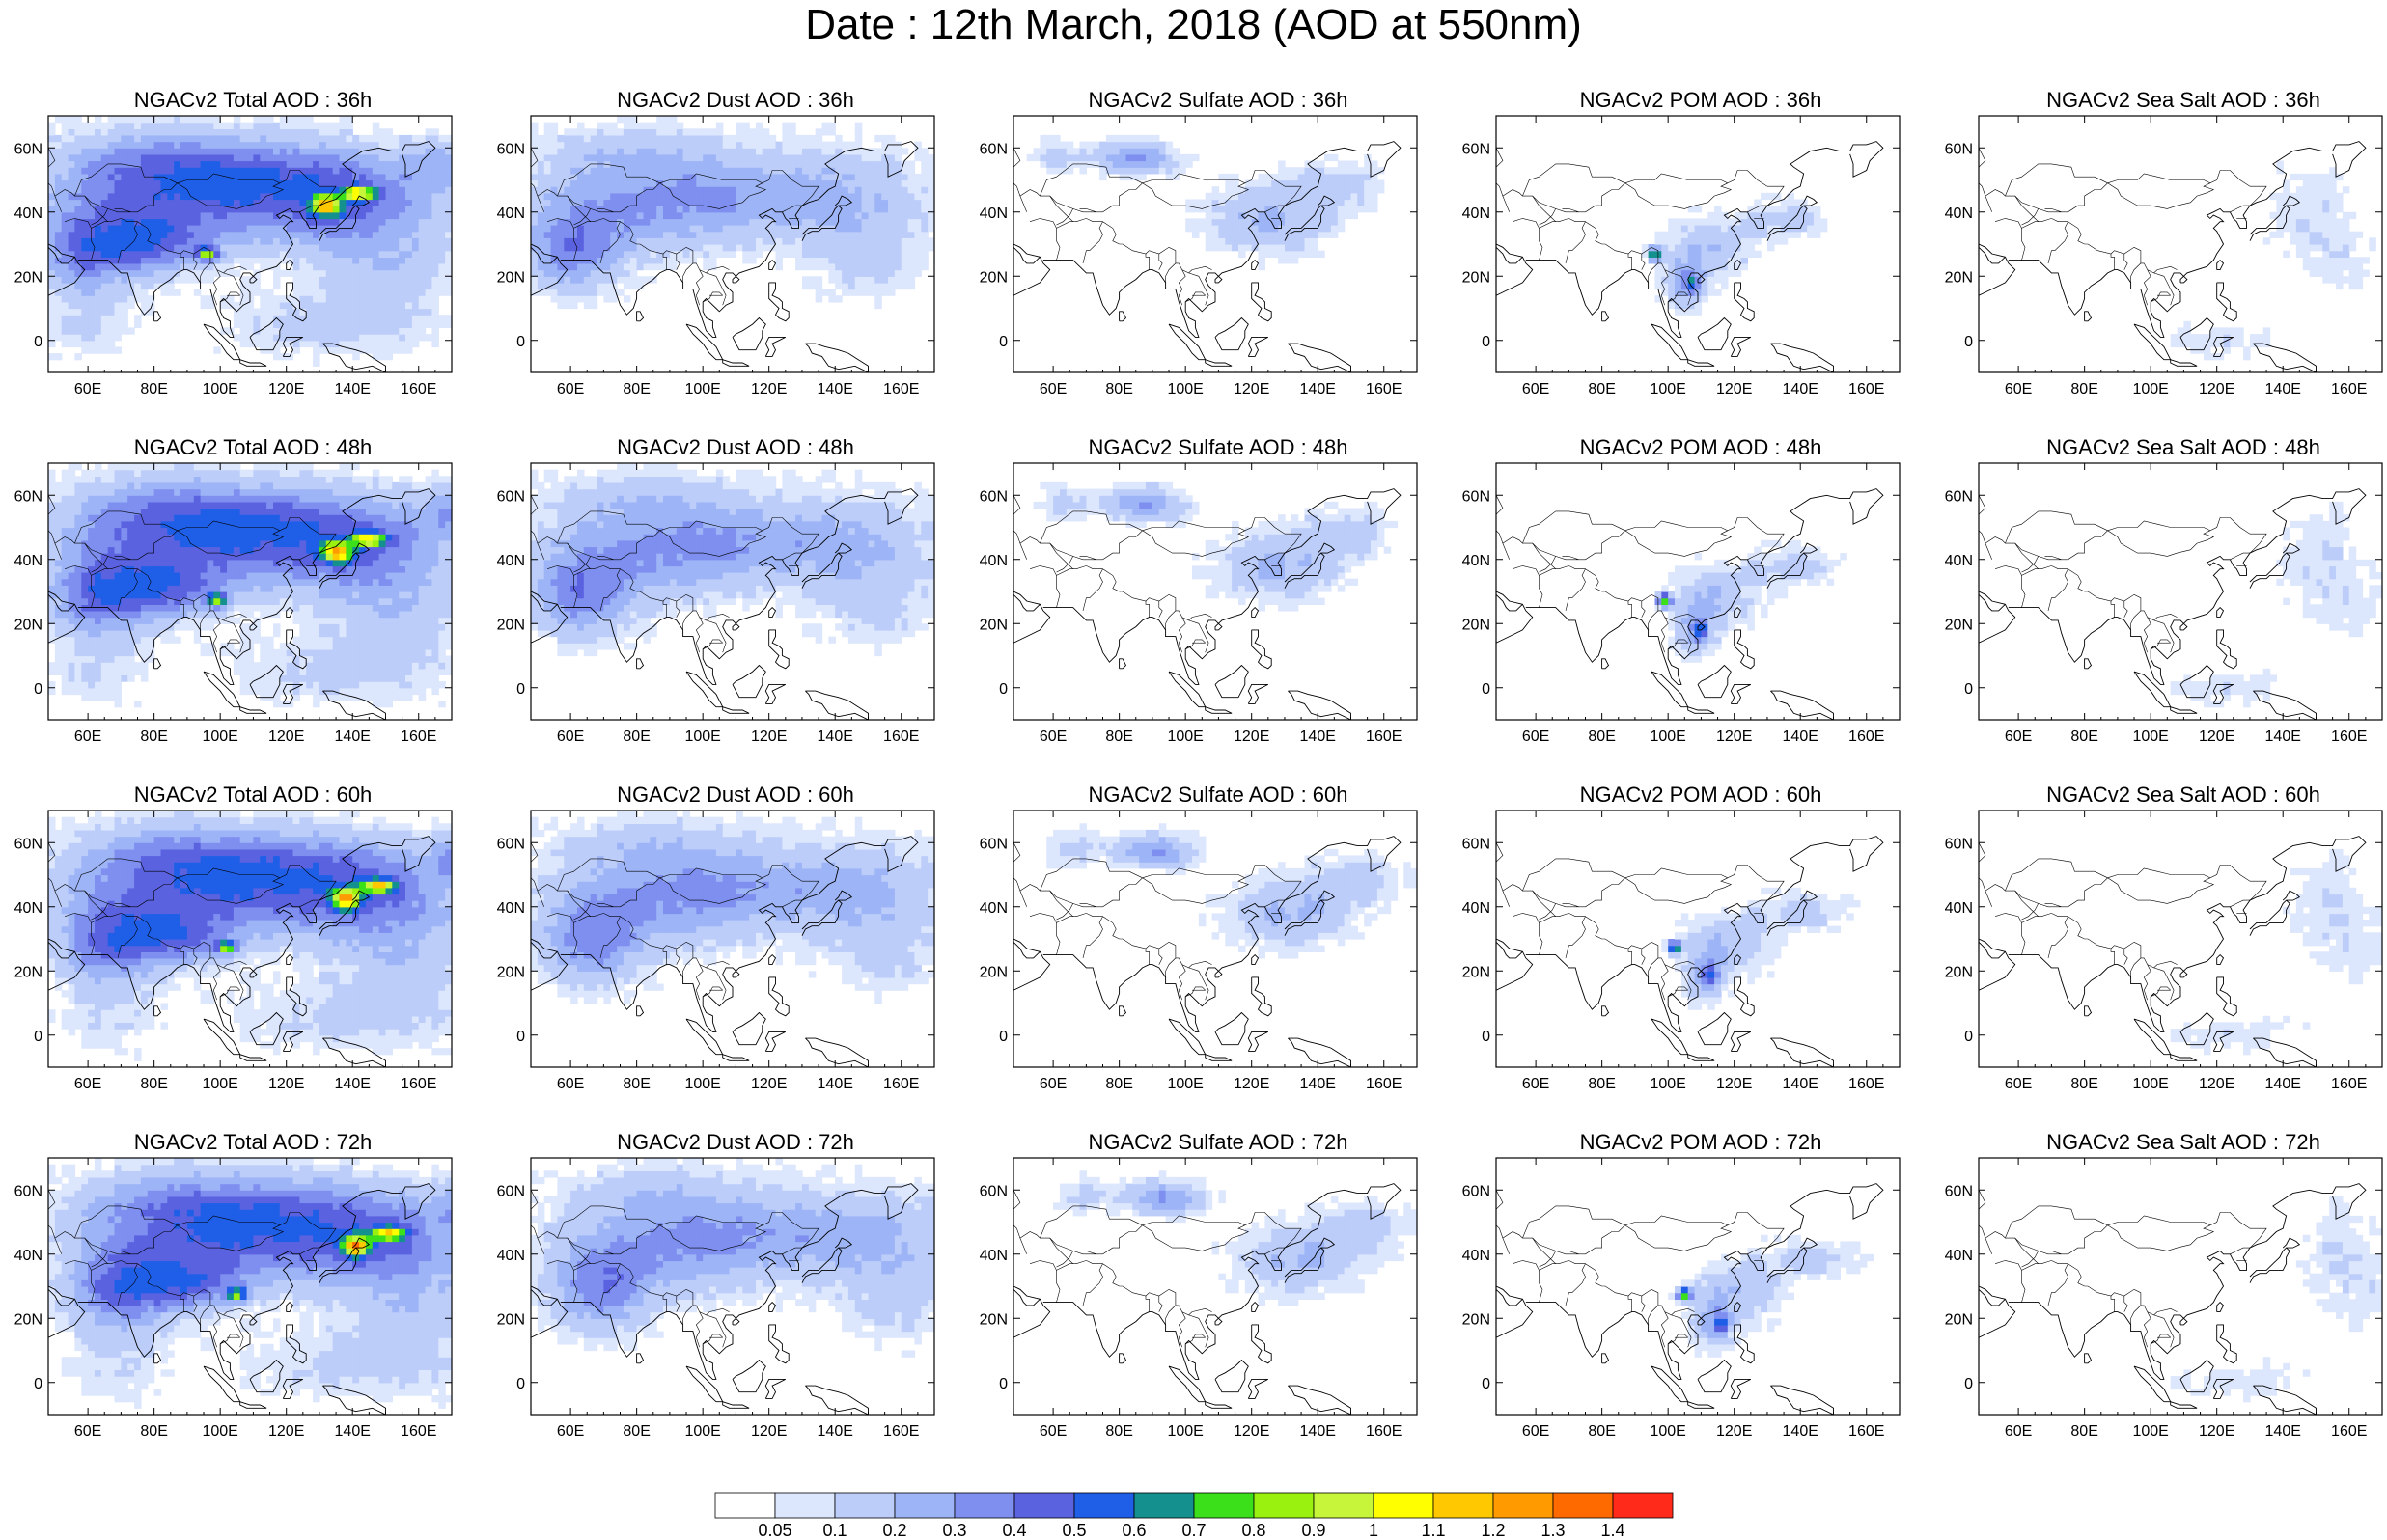 This screenshot has height=1540, width=2387. Describe the element at coordinates (805, 1505) in the screenshot. I see `colorbar-swatch` at that location.